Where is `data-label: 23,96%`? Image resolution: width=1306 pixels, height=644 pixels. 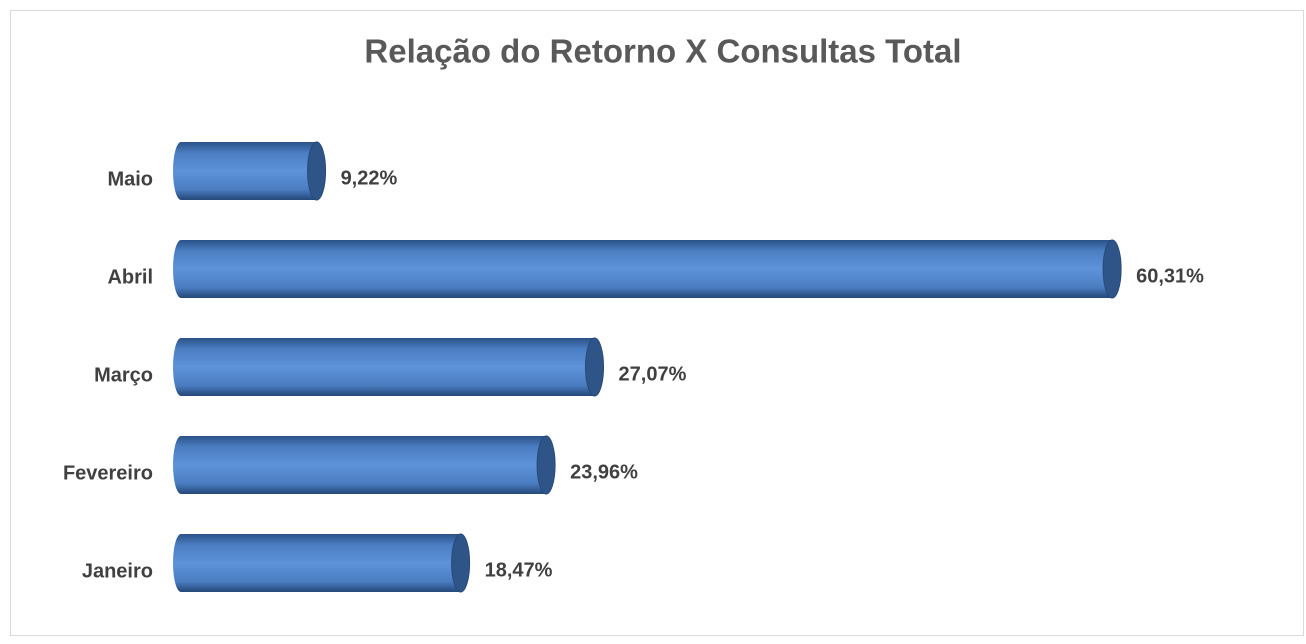 data-label: 23,96% is located at coordinates (604, 472).